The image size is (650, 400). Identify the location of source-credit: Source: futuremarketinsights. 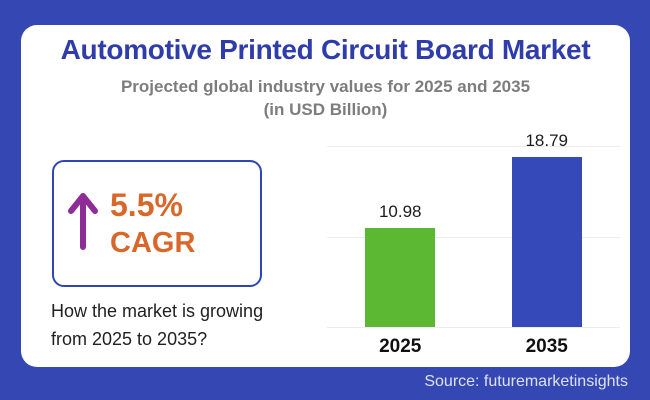
(526, 381).